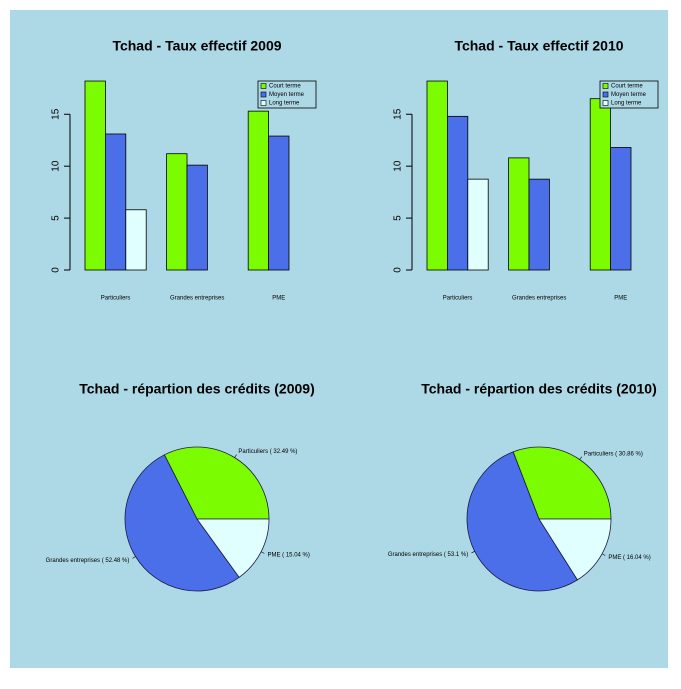  Describe the element at coordinates (613, 454) in the screenshot. I see `slice-label: Particuliers ( 30.86 %)` at that location.